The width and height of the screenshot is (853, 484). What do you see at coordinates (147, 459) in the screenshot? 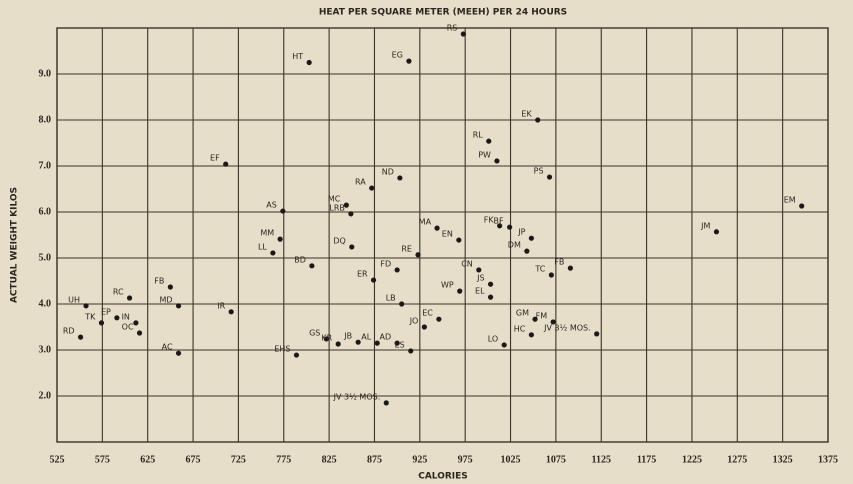
I see `x-tick-label: 625` at bounding box center [147, 459].